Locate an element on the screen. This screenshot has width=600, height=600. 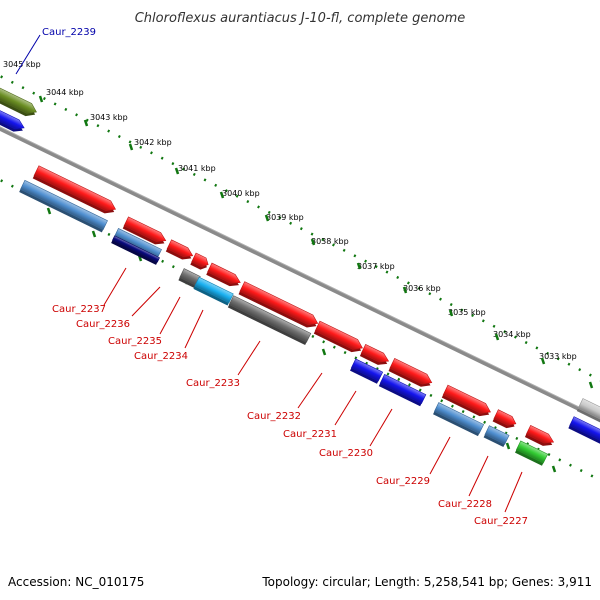
gene-label: Caur_2236 is located at coordinates (103, 324).